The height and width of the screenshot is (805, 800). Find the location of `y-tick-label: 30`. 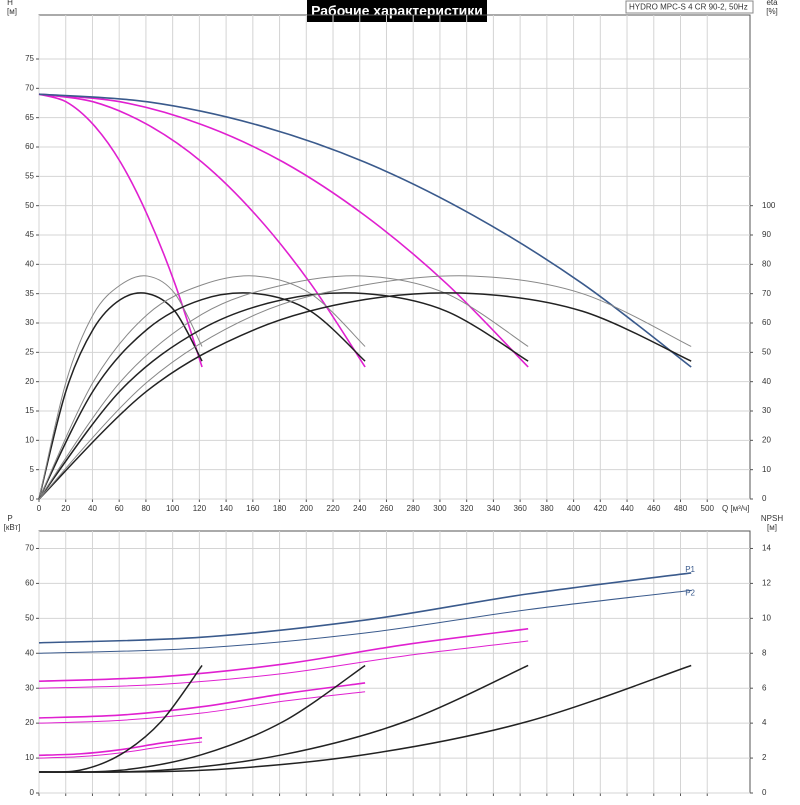

y-tick-label: 30 is located at coordinates (29, 687).